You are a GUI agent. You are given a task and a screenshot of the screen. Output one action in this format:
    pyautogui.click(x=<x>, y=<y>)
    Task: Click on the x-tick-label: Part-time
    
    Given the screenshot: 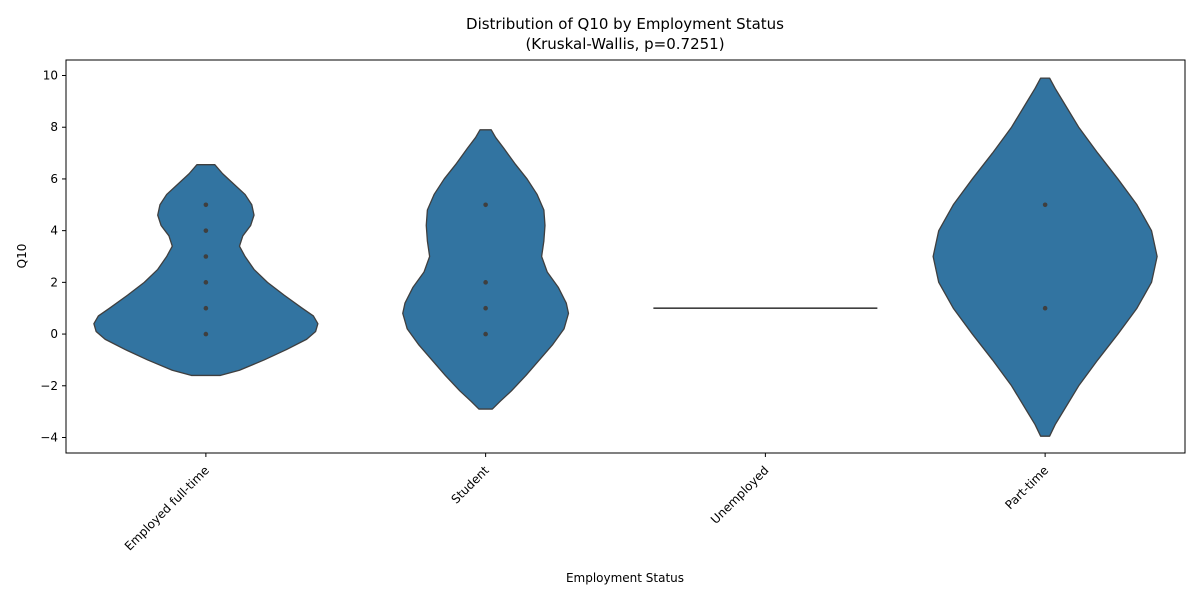 What is the action you would take?
    pyautogui.click(x=1026, y=487)
    